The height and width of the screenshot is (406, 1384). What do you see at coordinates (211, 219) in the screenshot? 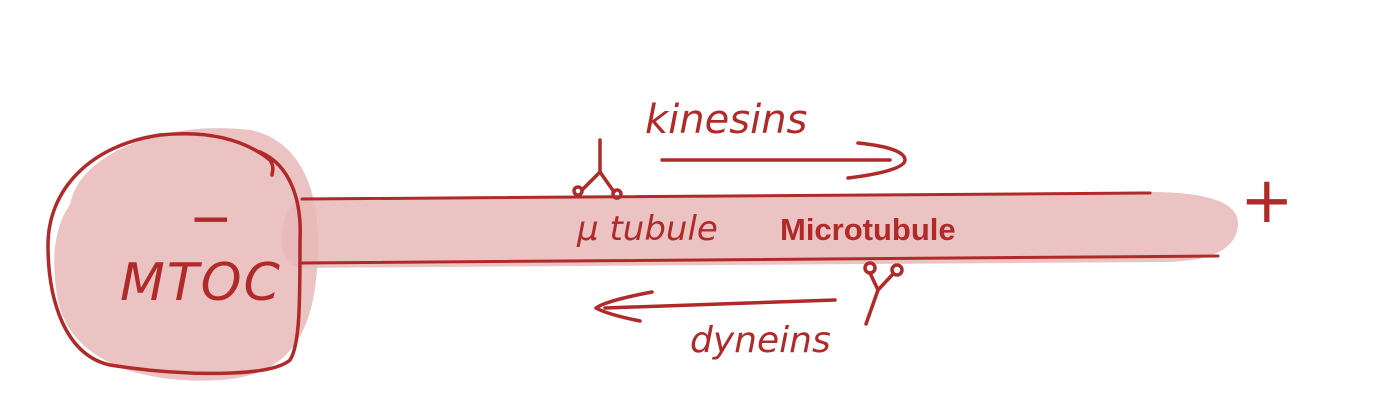
I see `minus-end-label: −` at bounding box center [211, 219].